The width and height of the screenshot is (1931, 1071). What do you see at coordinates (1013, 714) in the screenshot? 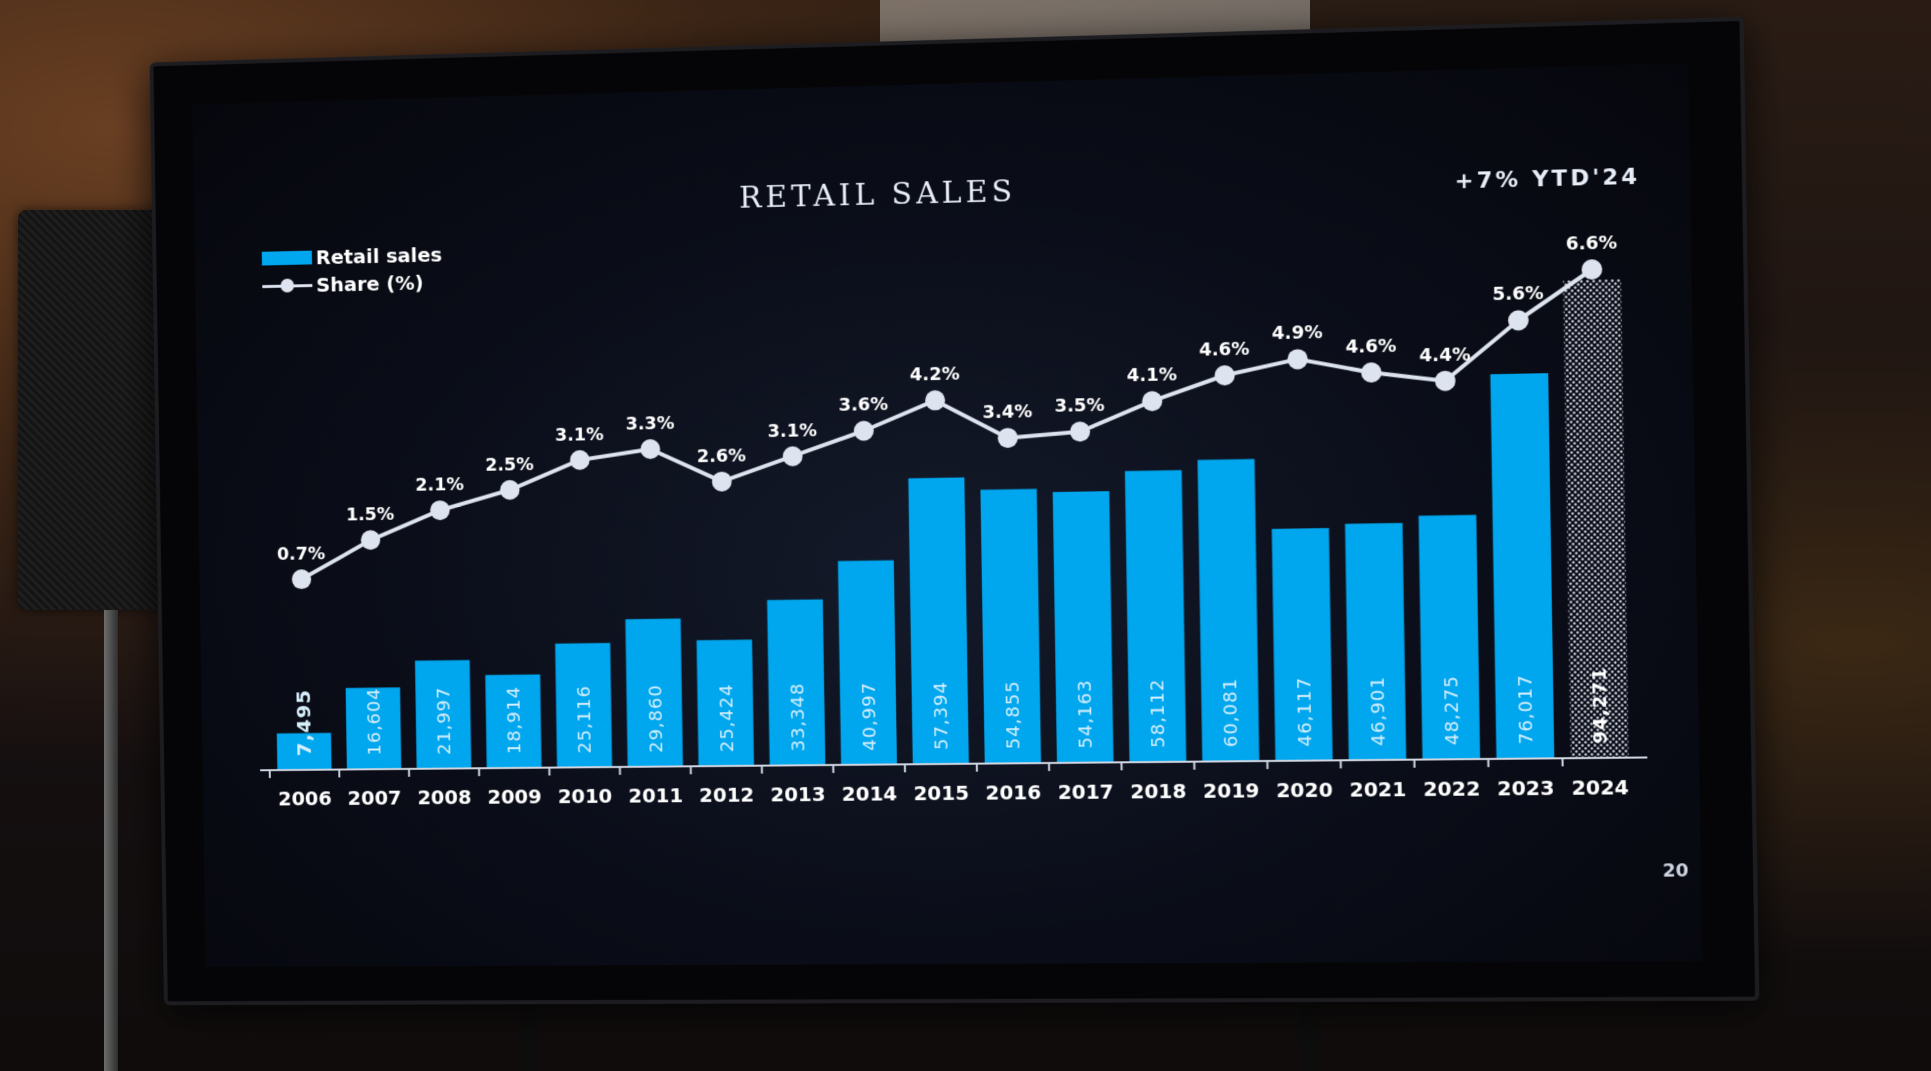
I see `bar-value-label-2016: 54,855` at bounding box center [1013, 714].